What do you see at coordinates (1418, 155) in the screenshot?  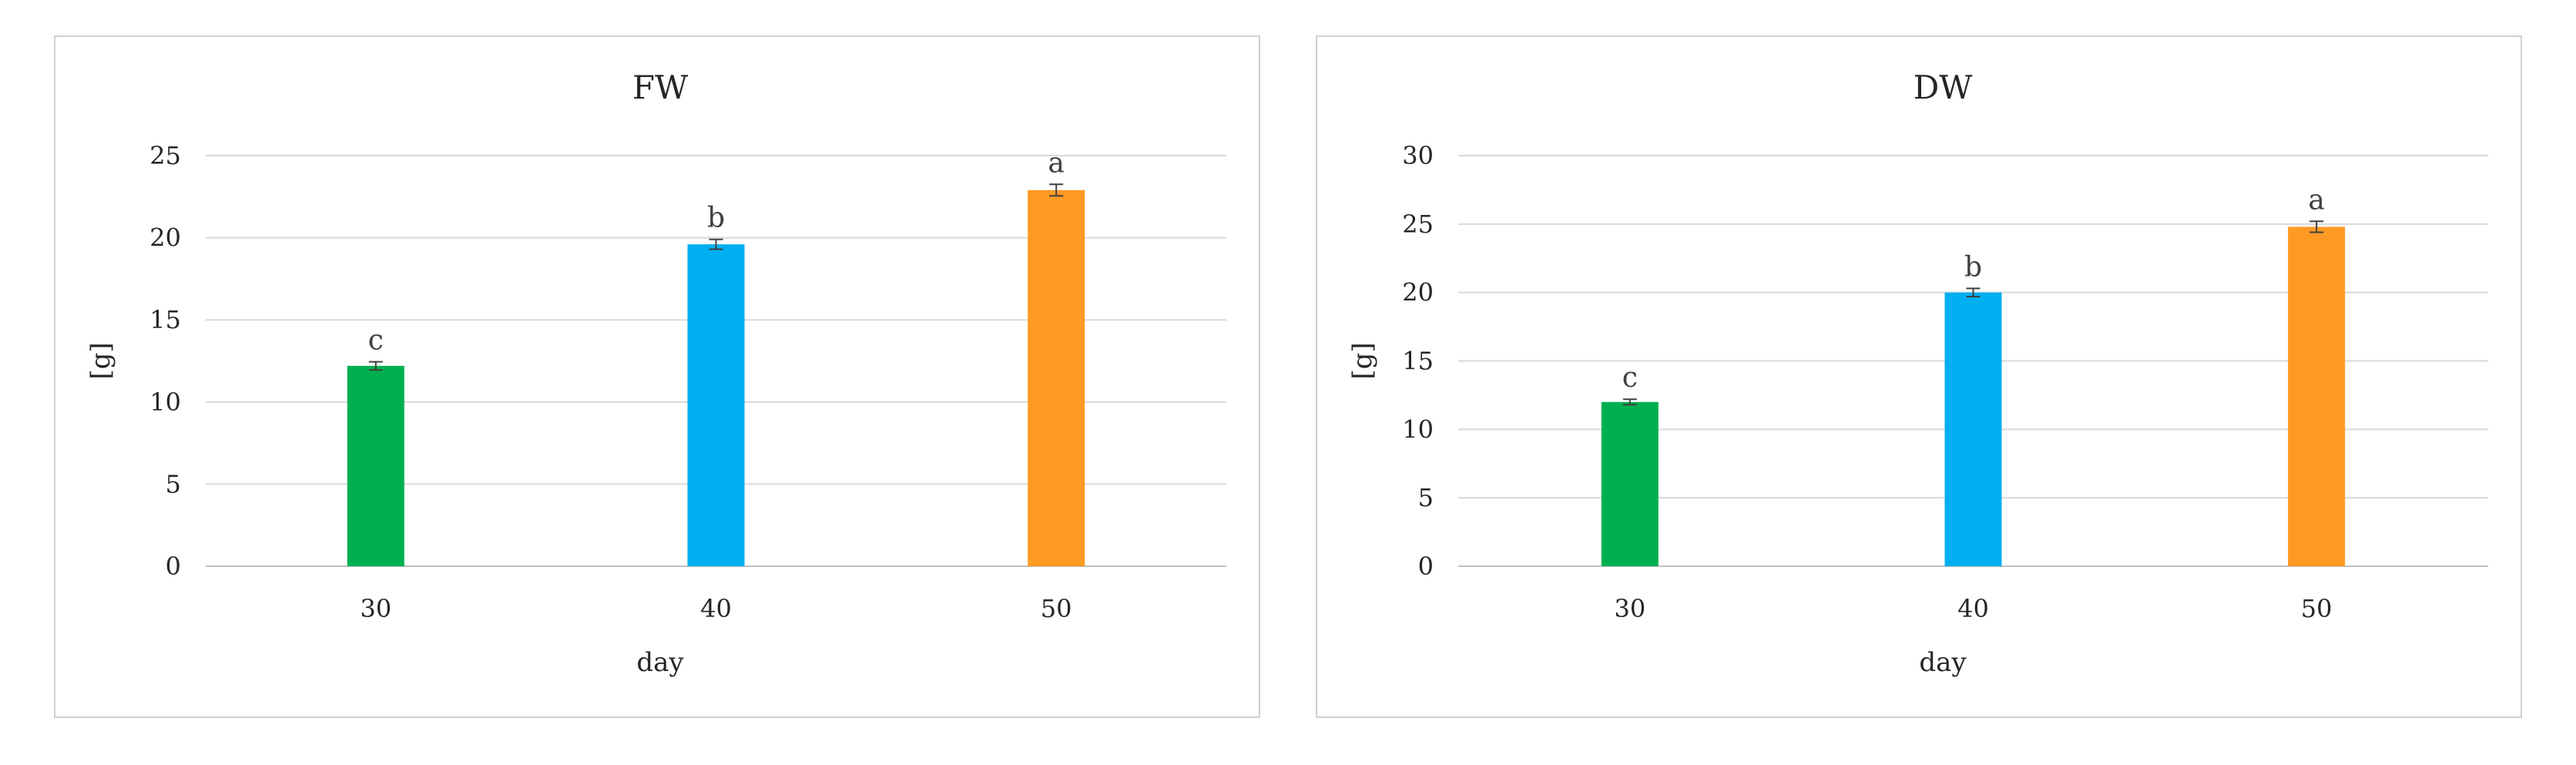 I see `y-tick-label: 30` at bounding box center [1418, 155].